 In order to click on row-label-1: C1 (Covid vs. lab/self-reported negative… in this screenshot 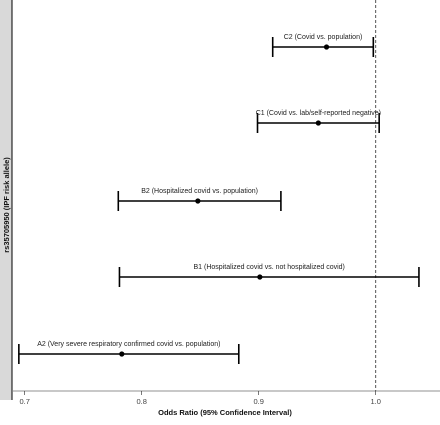, I will do `click(318, 113)`.